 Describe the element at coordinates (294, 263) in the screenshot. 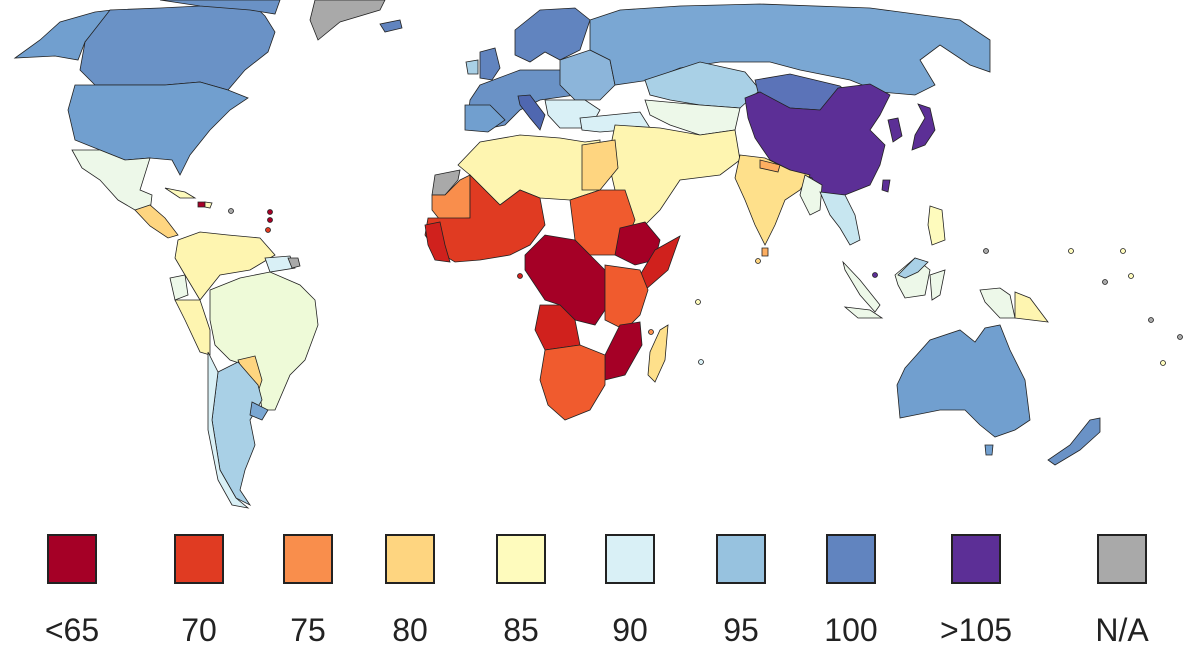

I see `region-french-guiana` at that location.